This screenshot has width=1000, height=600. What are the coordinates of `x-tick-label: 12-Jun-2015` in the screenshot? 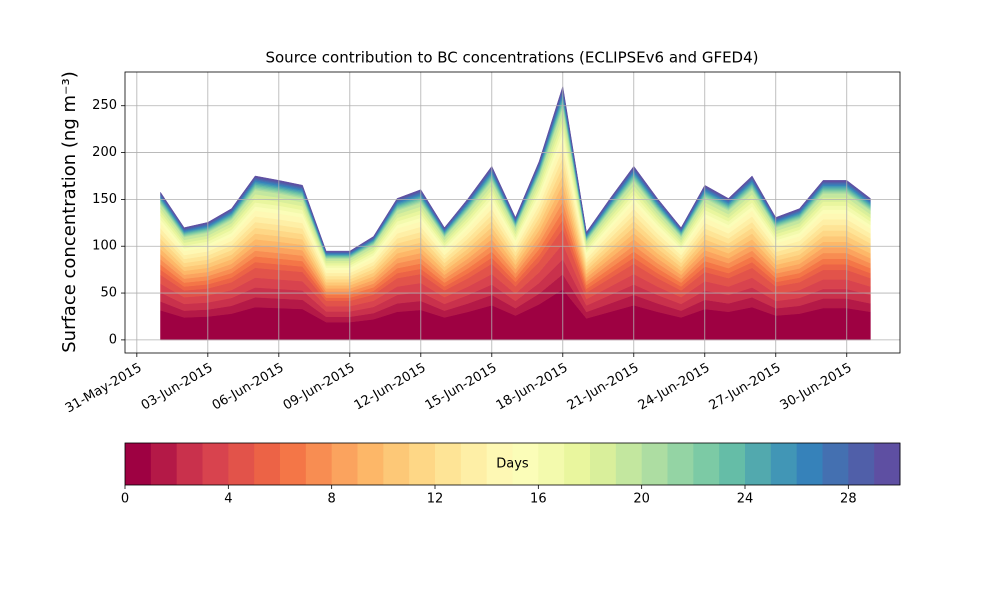 It's located at (390, 387).